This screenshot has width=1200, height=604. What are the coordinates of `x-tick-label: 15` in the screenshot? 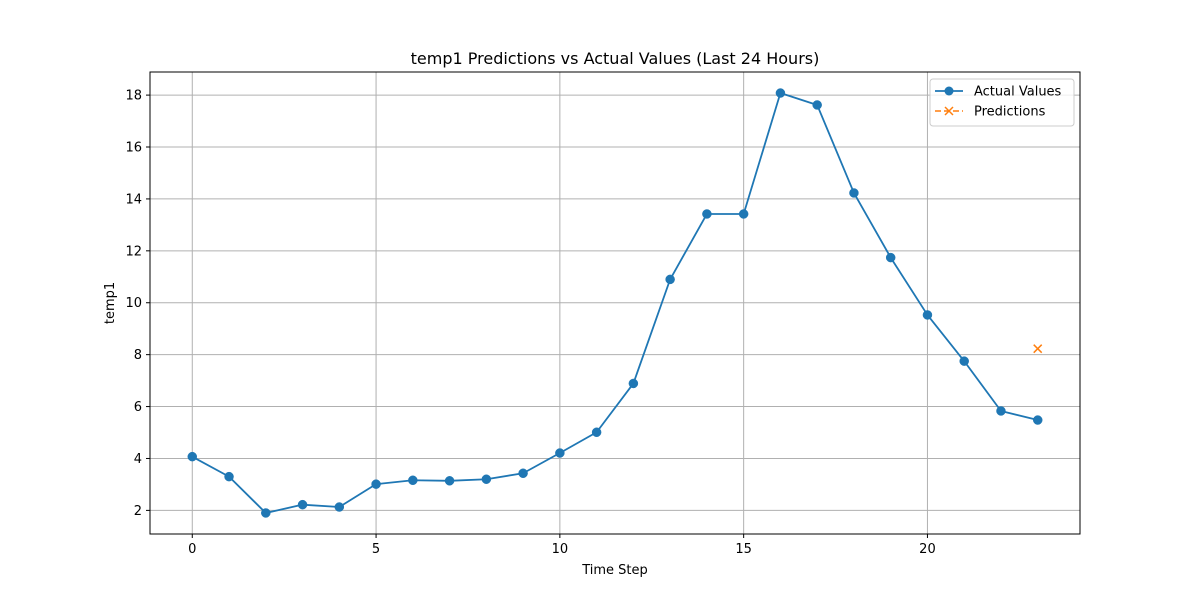 It's located at (743, 549).